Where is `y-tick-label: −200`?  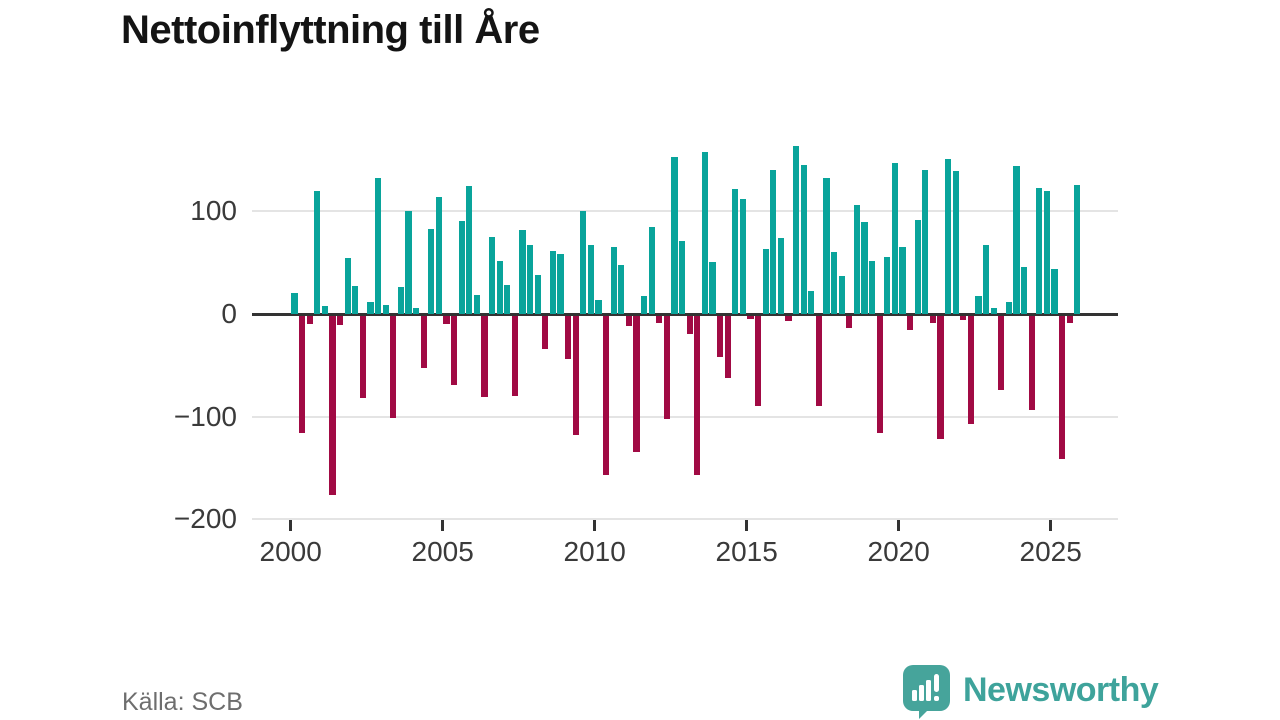 y-tick-label: −200 is located at coordinates (205, 519).